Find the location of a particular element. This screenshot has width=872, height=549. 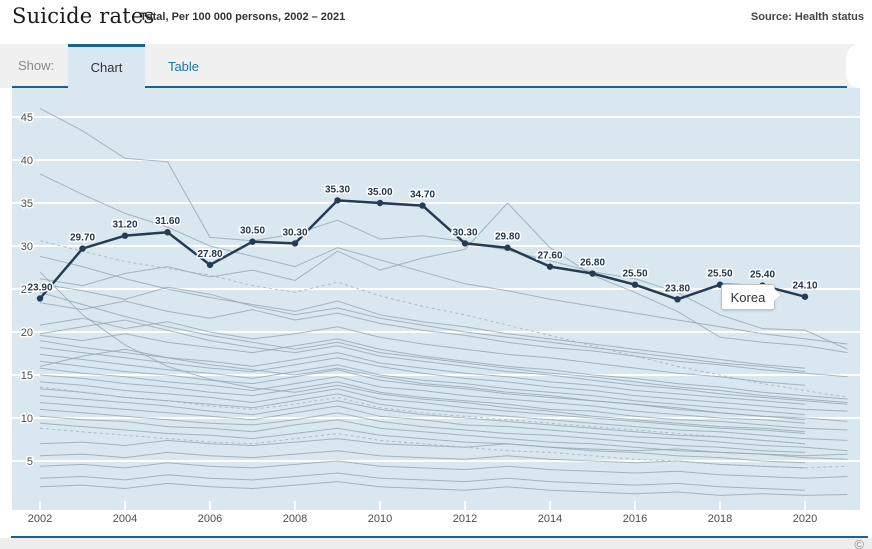

y-axis-label: 35 is located at coordinates (27, 204).